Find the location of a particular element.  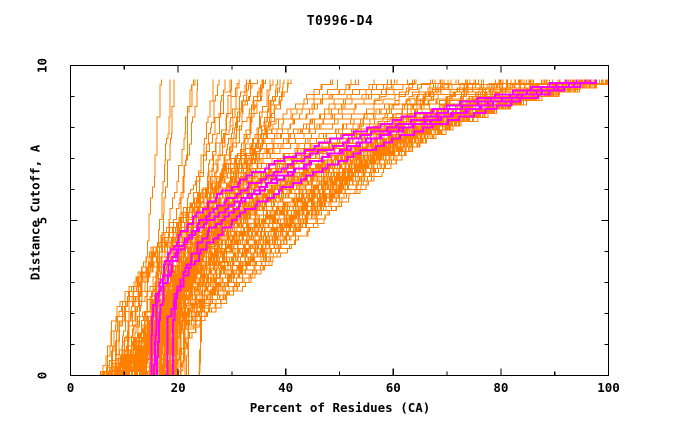

y-tick-label: 10 is located at coordinates (42, 65).